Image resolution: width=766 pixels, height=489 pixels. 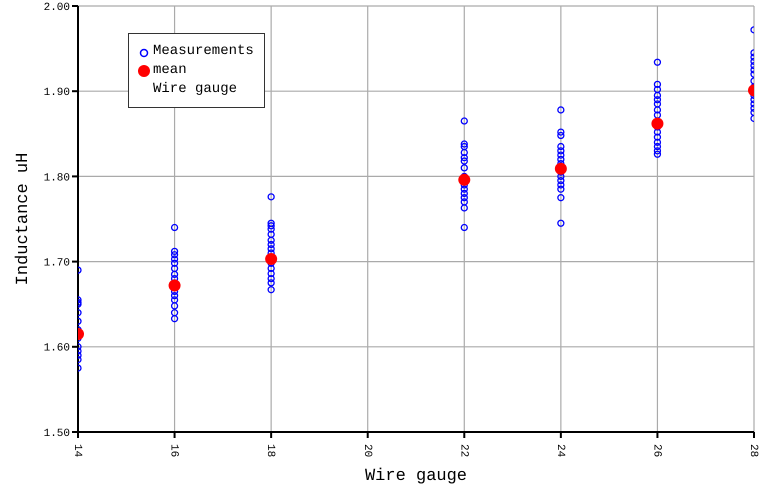 I want to click on y-tick-label: 1.70, so click(x=57, y=264).